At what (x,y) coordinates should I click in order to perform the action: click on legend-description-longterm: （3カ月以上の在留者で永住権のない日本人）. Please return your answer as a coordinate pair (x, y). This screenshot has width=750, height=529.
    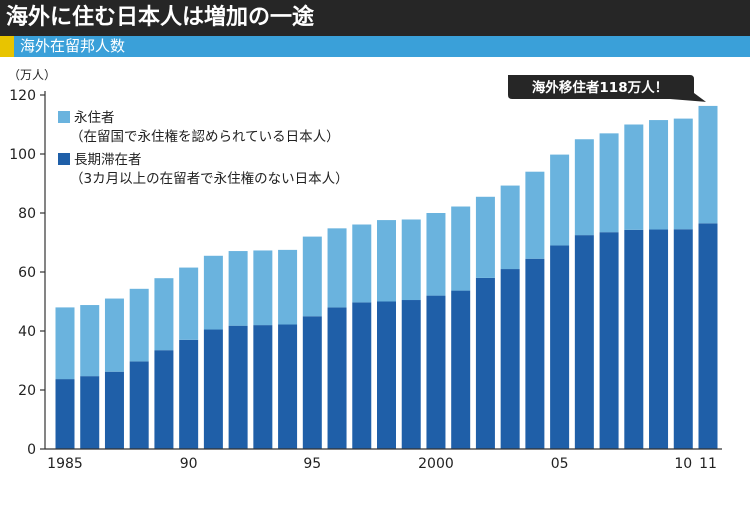
    Looking at the image, I should click on (209, 178).